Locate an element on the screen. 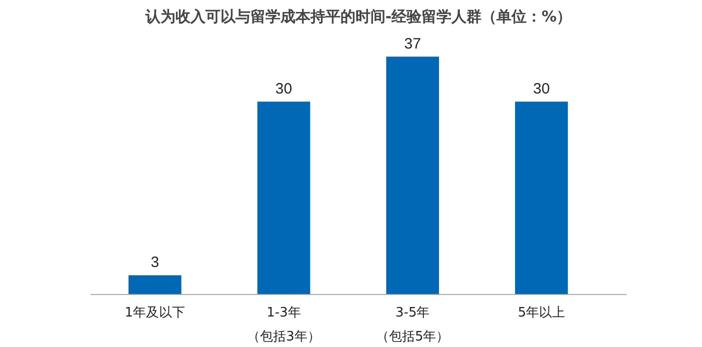  x-tick-label: 5年以上 is located at coordinates (542, 313).